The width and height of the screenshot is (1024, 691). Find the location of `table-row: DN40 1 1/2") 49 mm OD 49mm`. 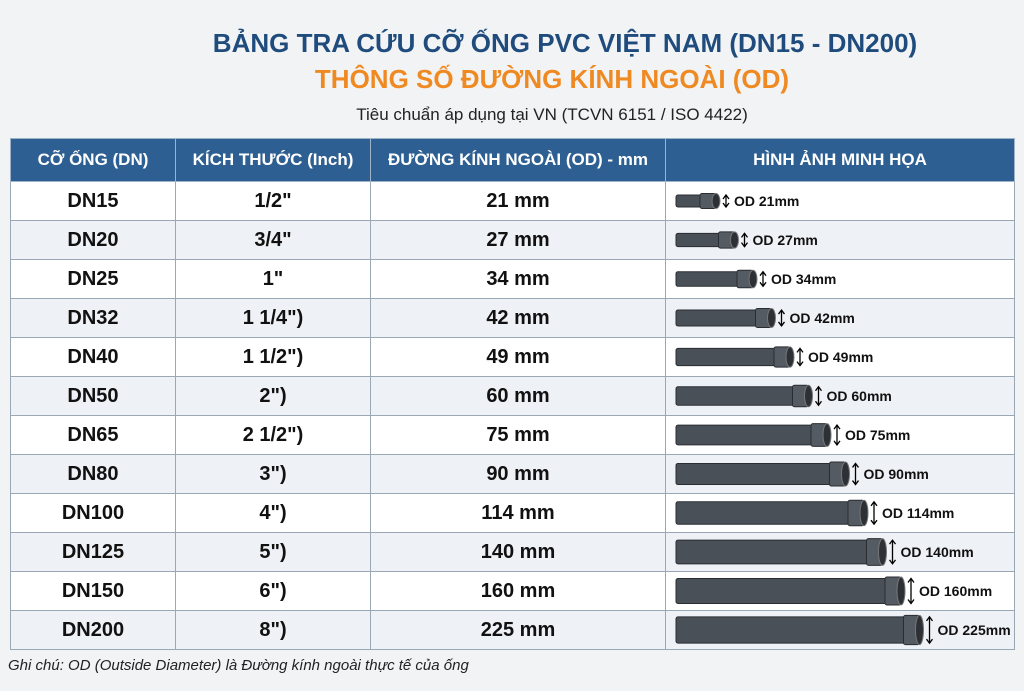

table-row: DN40 1 1/2") 49 mm OD 49mm is located at coordinates (512, 357).